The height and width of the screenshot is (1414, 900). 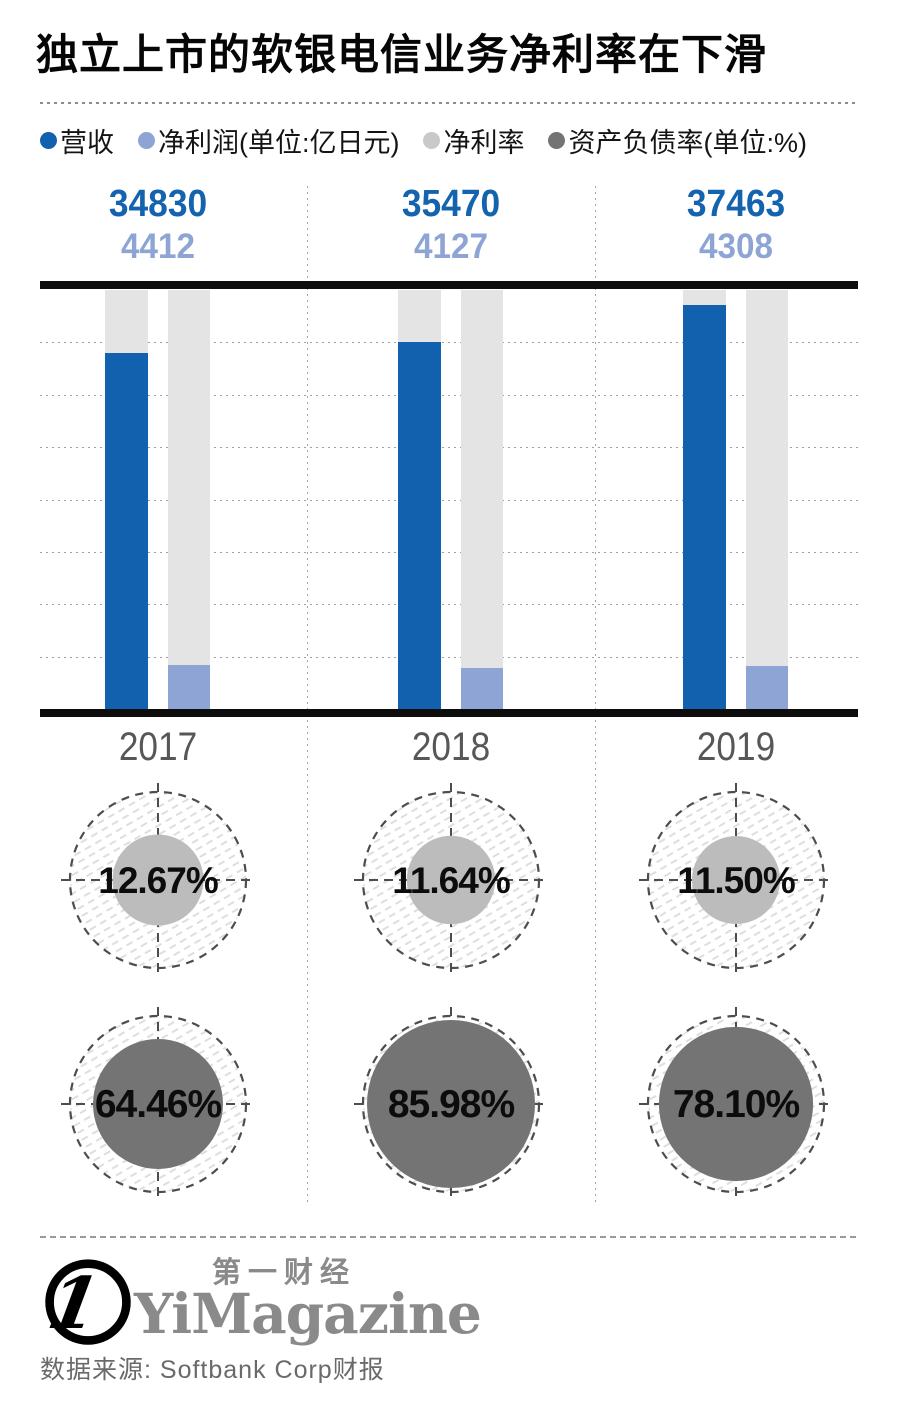 What do you see at coordinates (484, 143) in the screenshot?
I see `legend-label: 净利率` at bounding box center [484, 143].